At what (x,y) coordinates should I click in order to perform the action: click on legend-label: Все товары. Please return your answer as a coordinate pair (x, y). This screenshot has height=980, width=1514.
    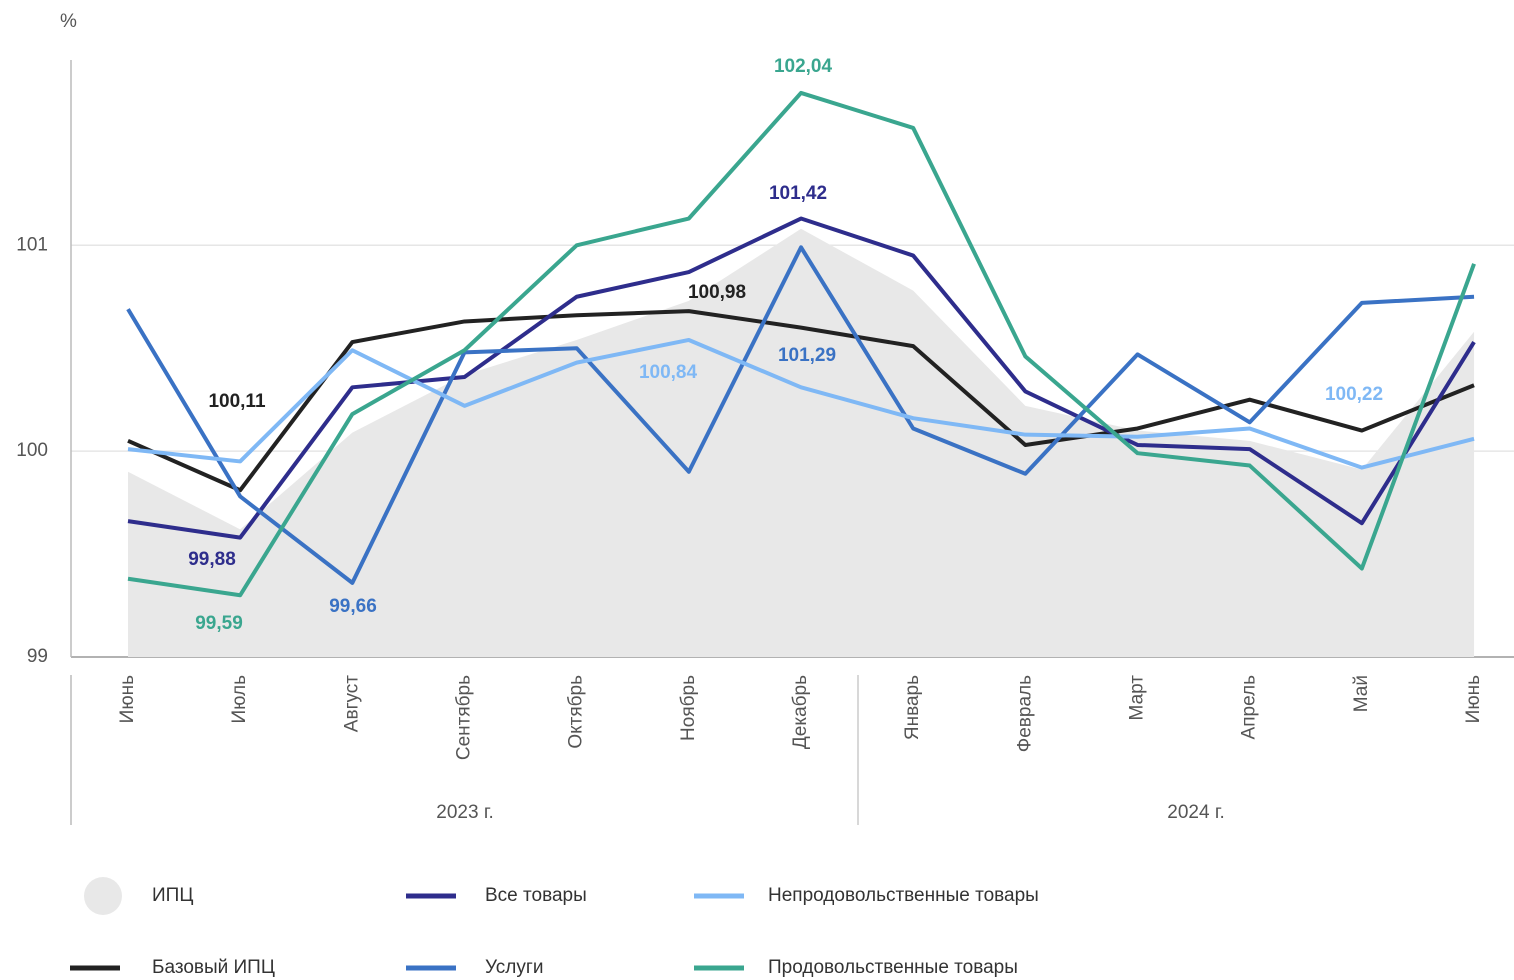
    Looking at the image, I should click on (536, 895).